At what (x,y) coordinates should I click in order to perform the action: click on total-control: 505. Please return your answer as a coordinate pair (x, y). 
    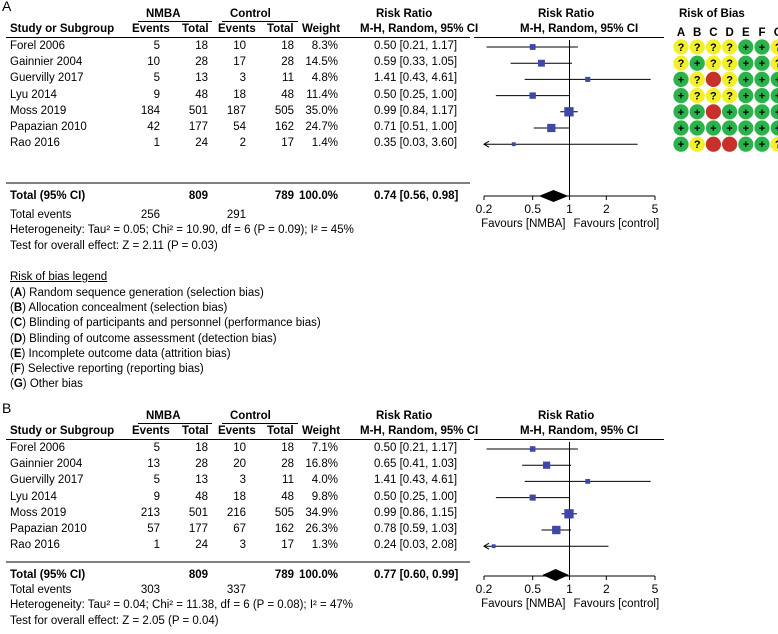
    Looking at the image, I should click on (284, 110).